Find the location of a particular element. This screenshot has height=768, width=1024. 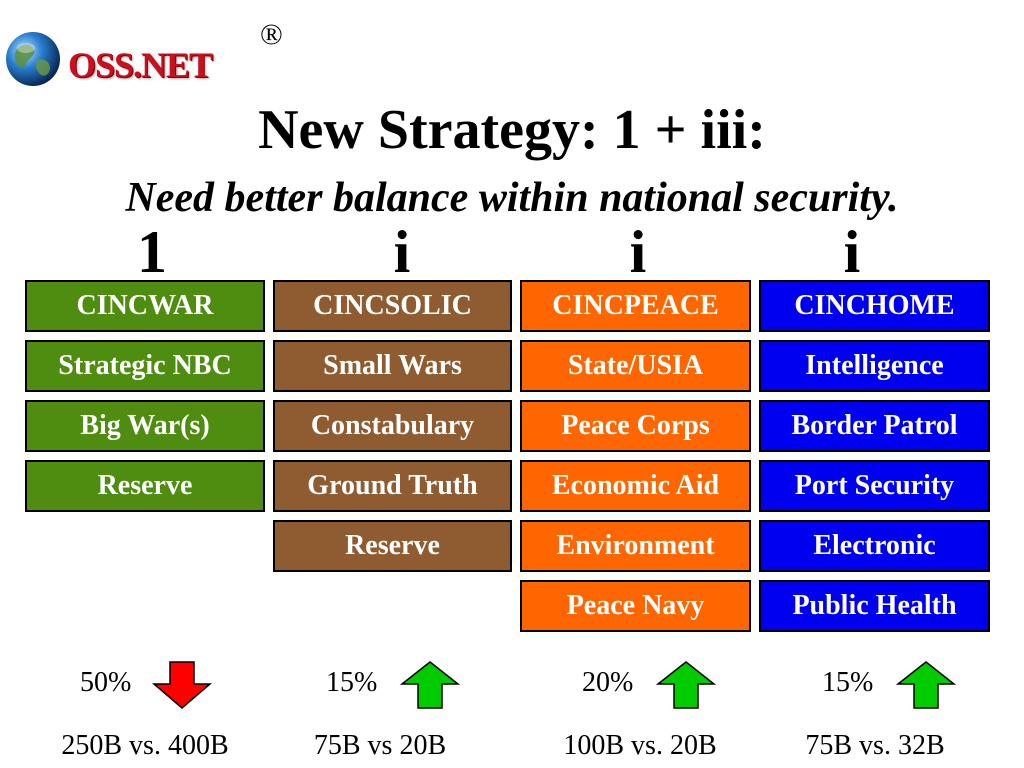

box-strategic-nbc: Strategic NBC is located at coordinates (145, 366).